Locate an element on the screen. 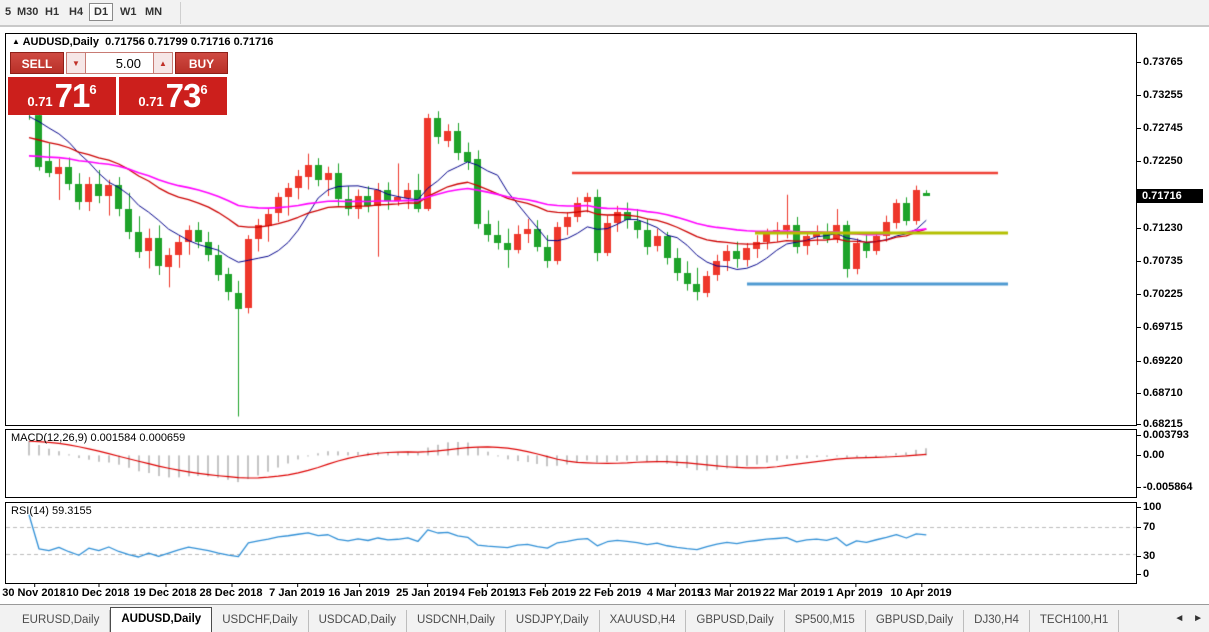 This screenshot has height=632, width=1209. price-axis-label: 0.69715 is located at coordinates (1159, 327).